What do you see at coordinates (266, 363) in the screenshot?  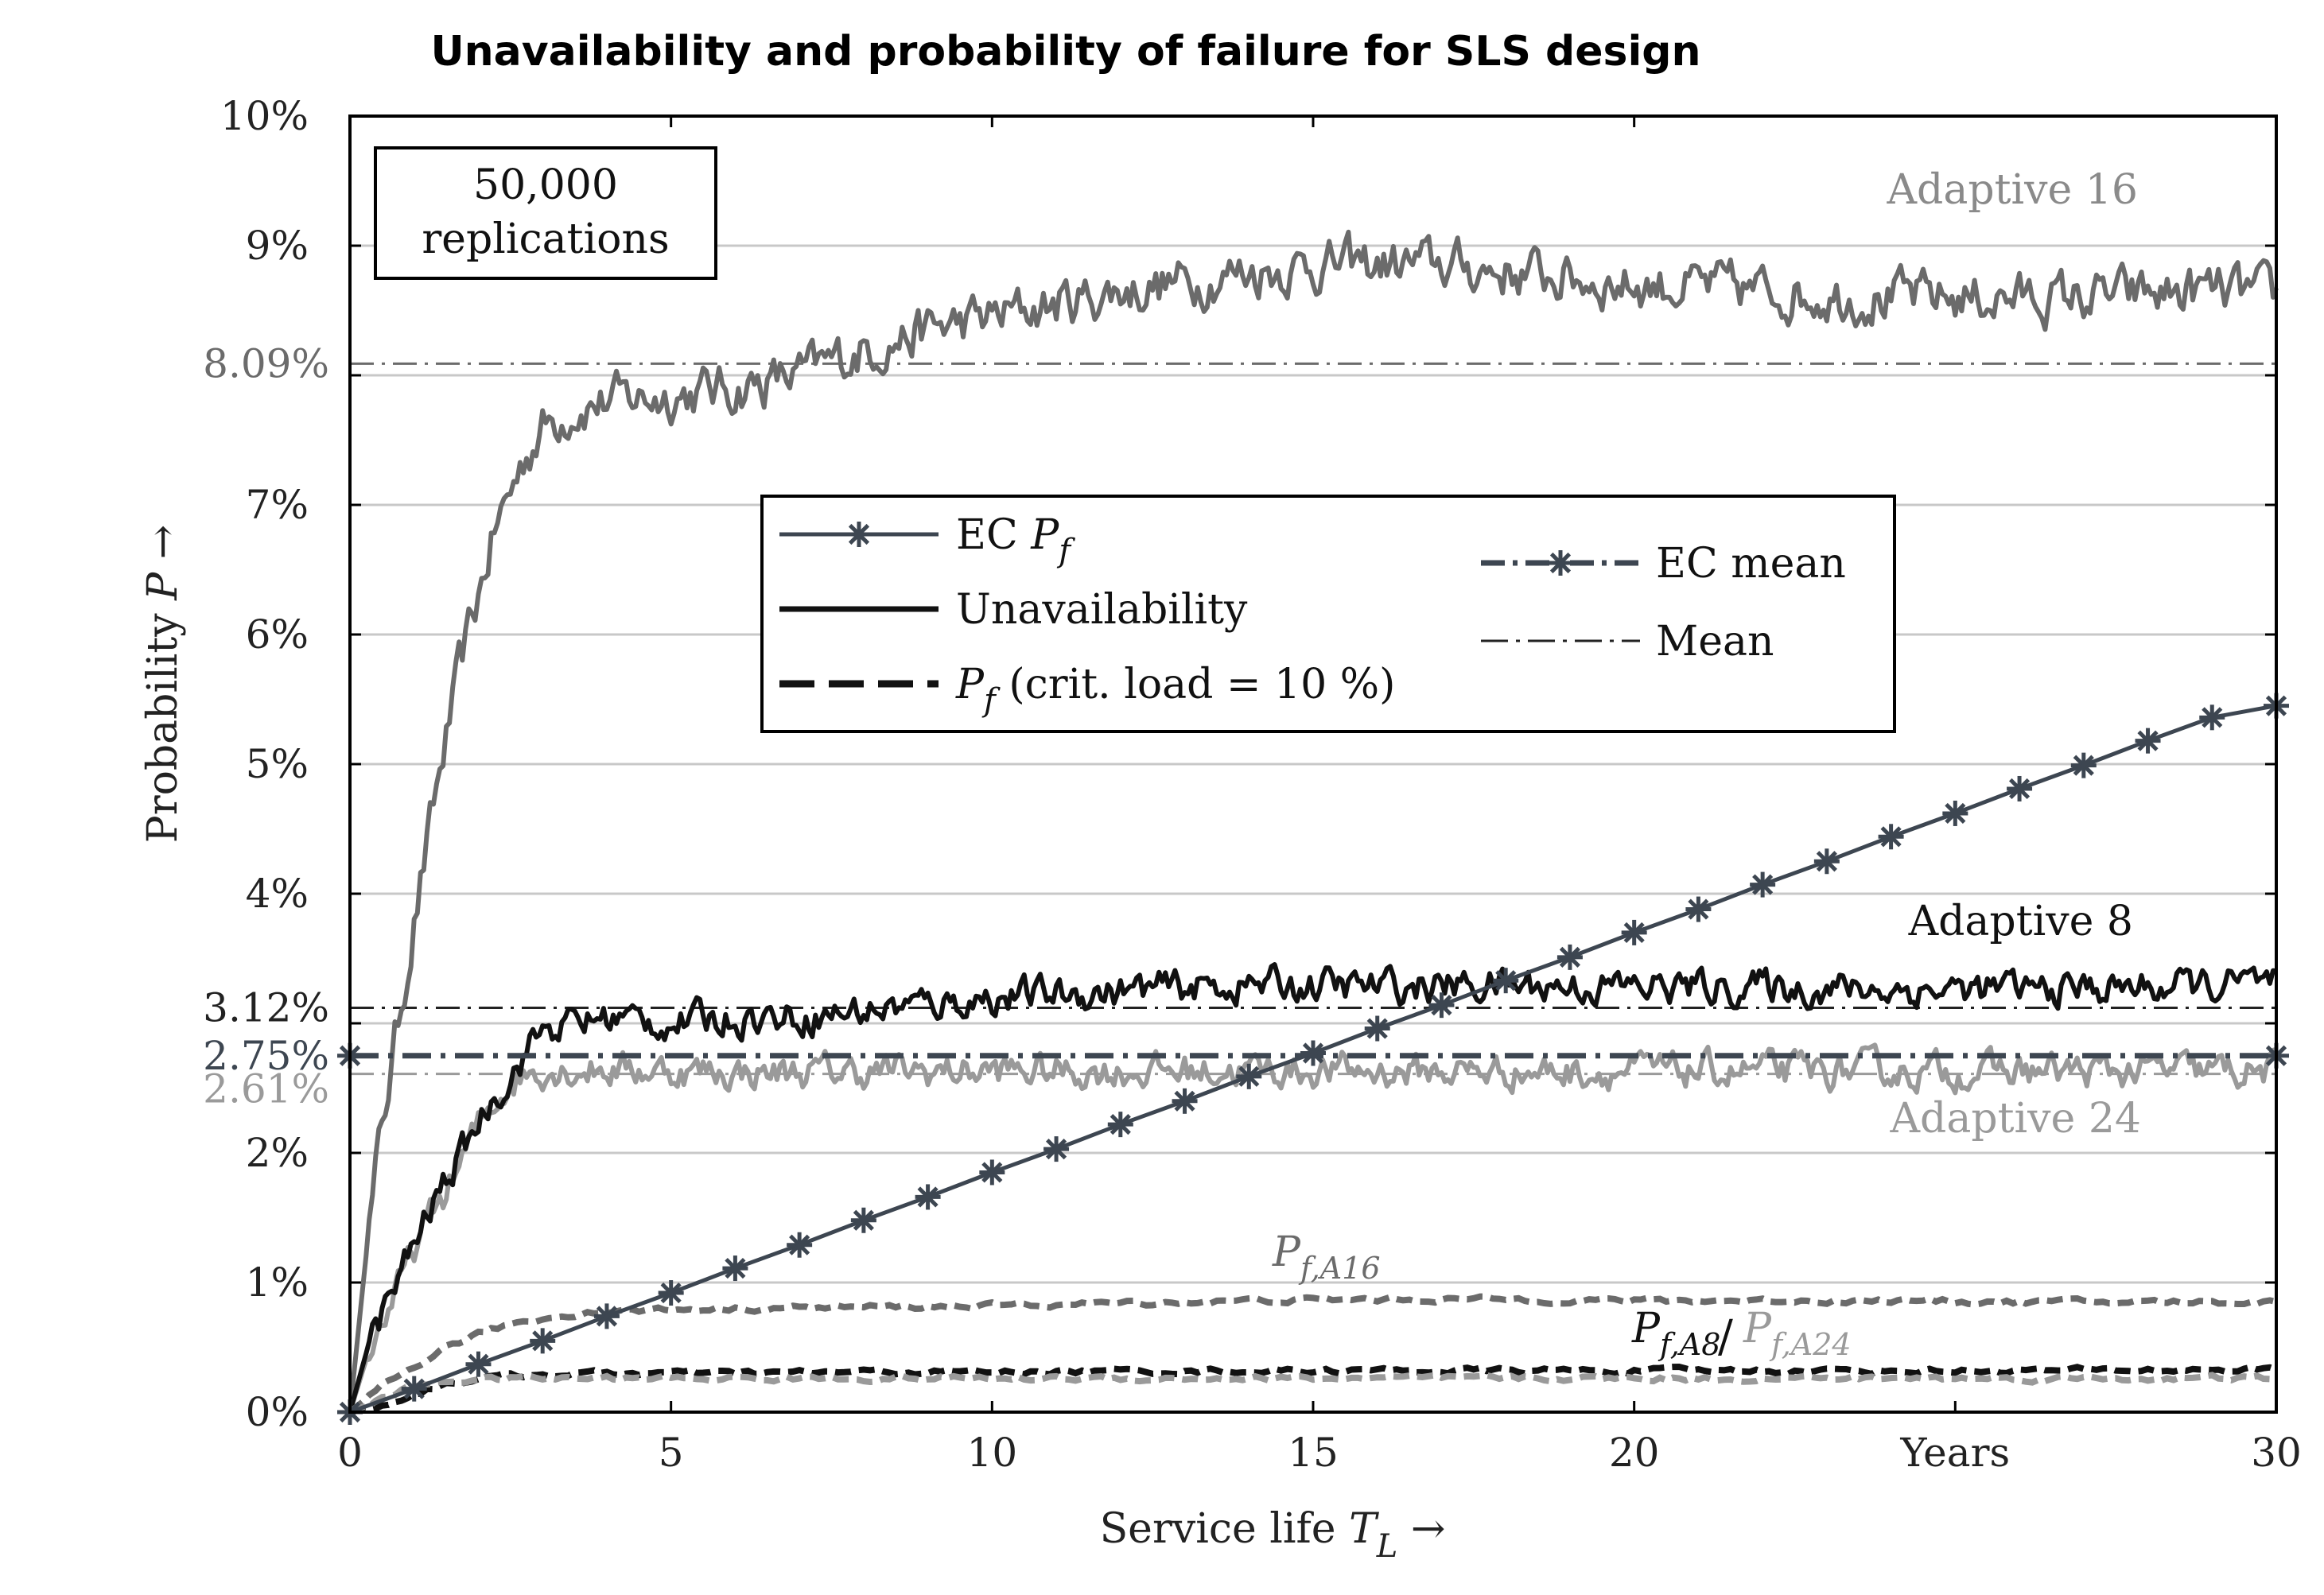 I see `mean-value-label: 8.09%` at bounding box center [266, 363].